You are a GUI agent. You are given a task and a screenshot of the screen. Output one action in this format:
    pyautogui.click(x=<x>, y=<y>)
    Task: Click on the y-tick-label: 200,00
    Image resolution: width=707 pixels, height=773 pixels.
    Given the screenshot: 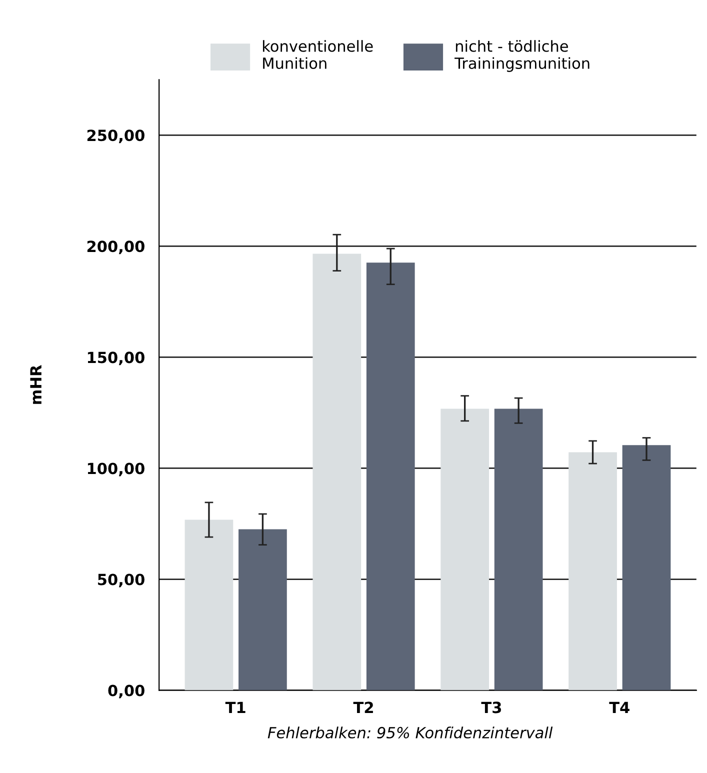 What is the action you would take?
    pyautogui.click(x=115, y=247)
    